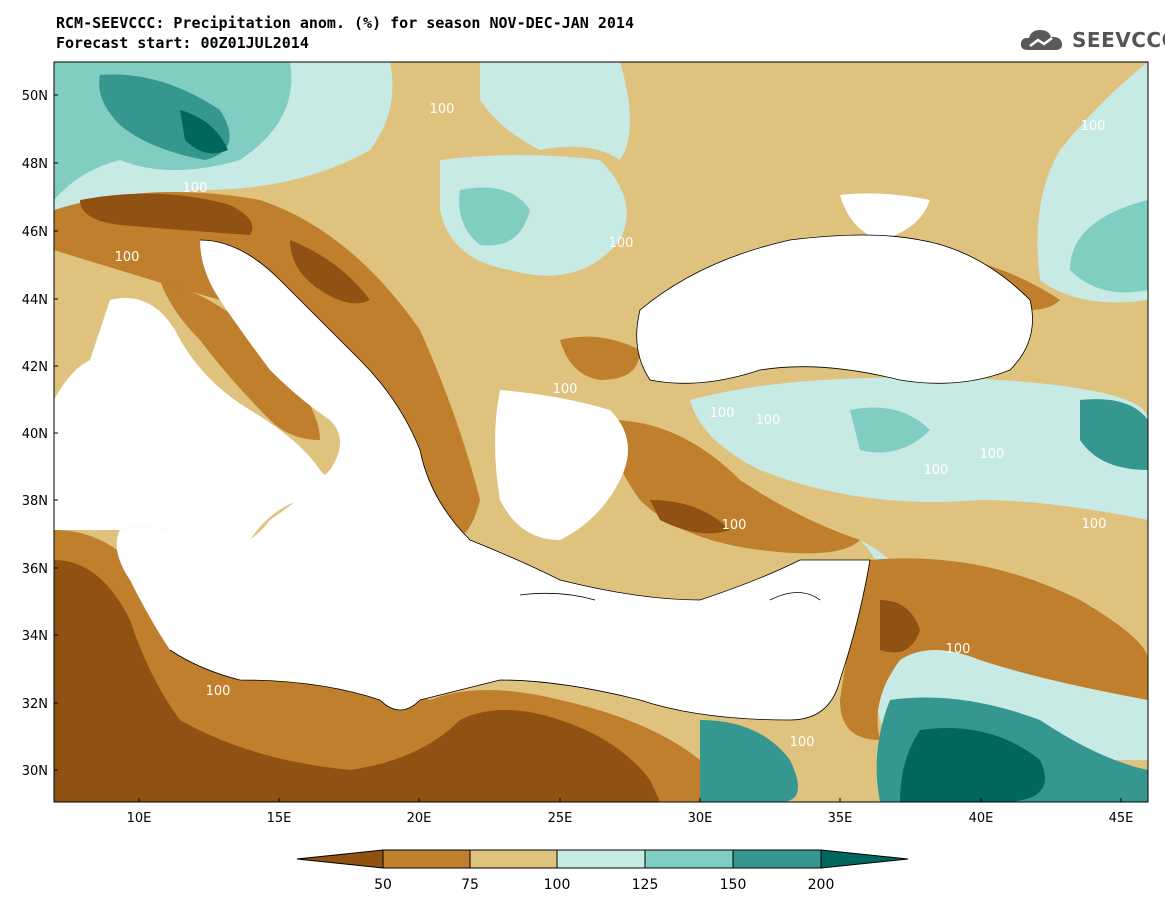 The image size is (1165, 907). I want to click on forecast-start: Forecast start: 00Z01JUL2014, so click(182, 43).